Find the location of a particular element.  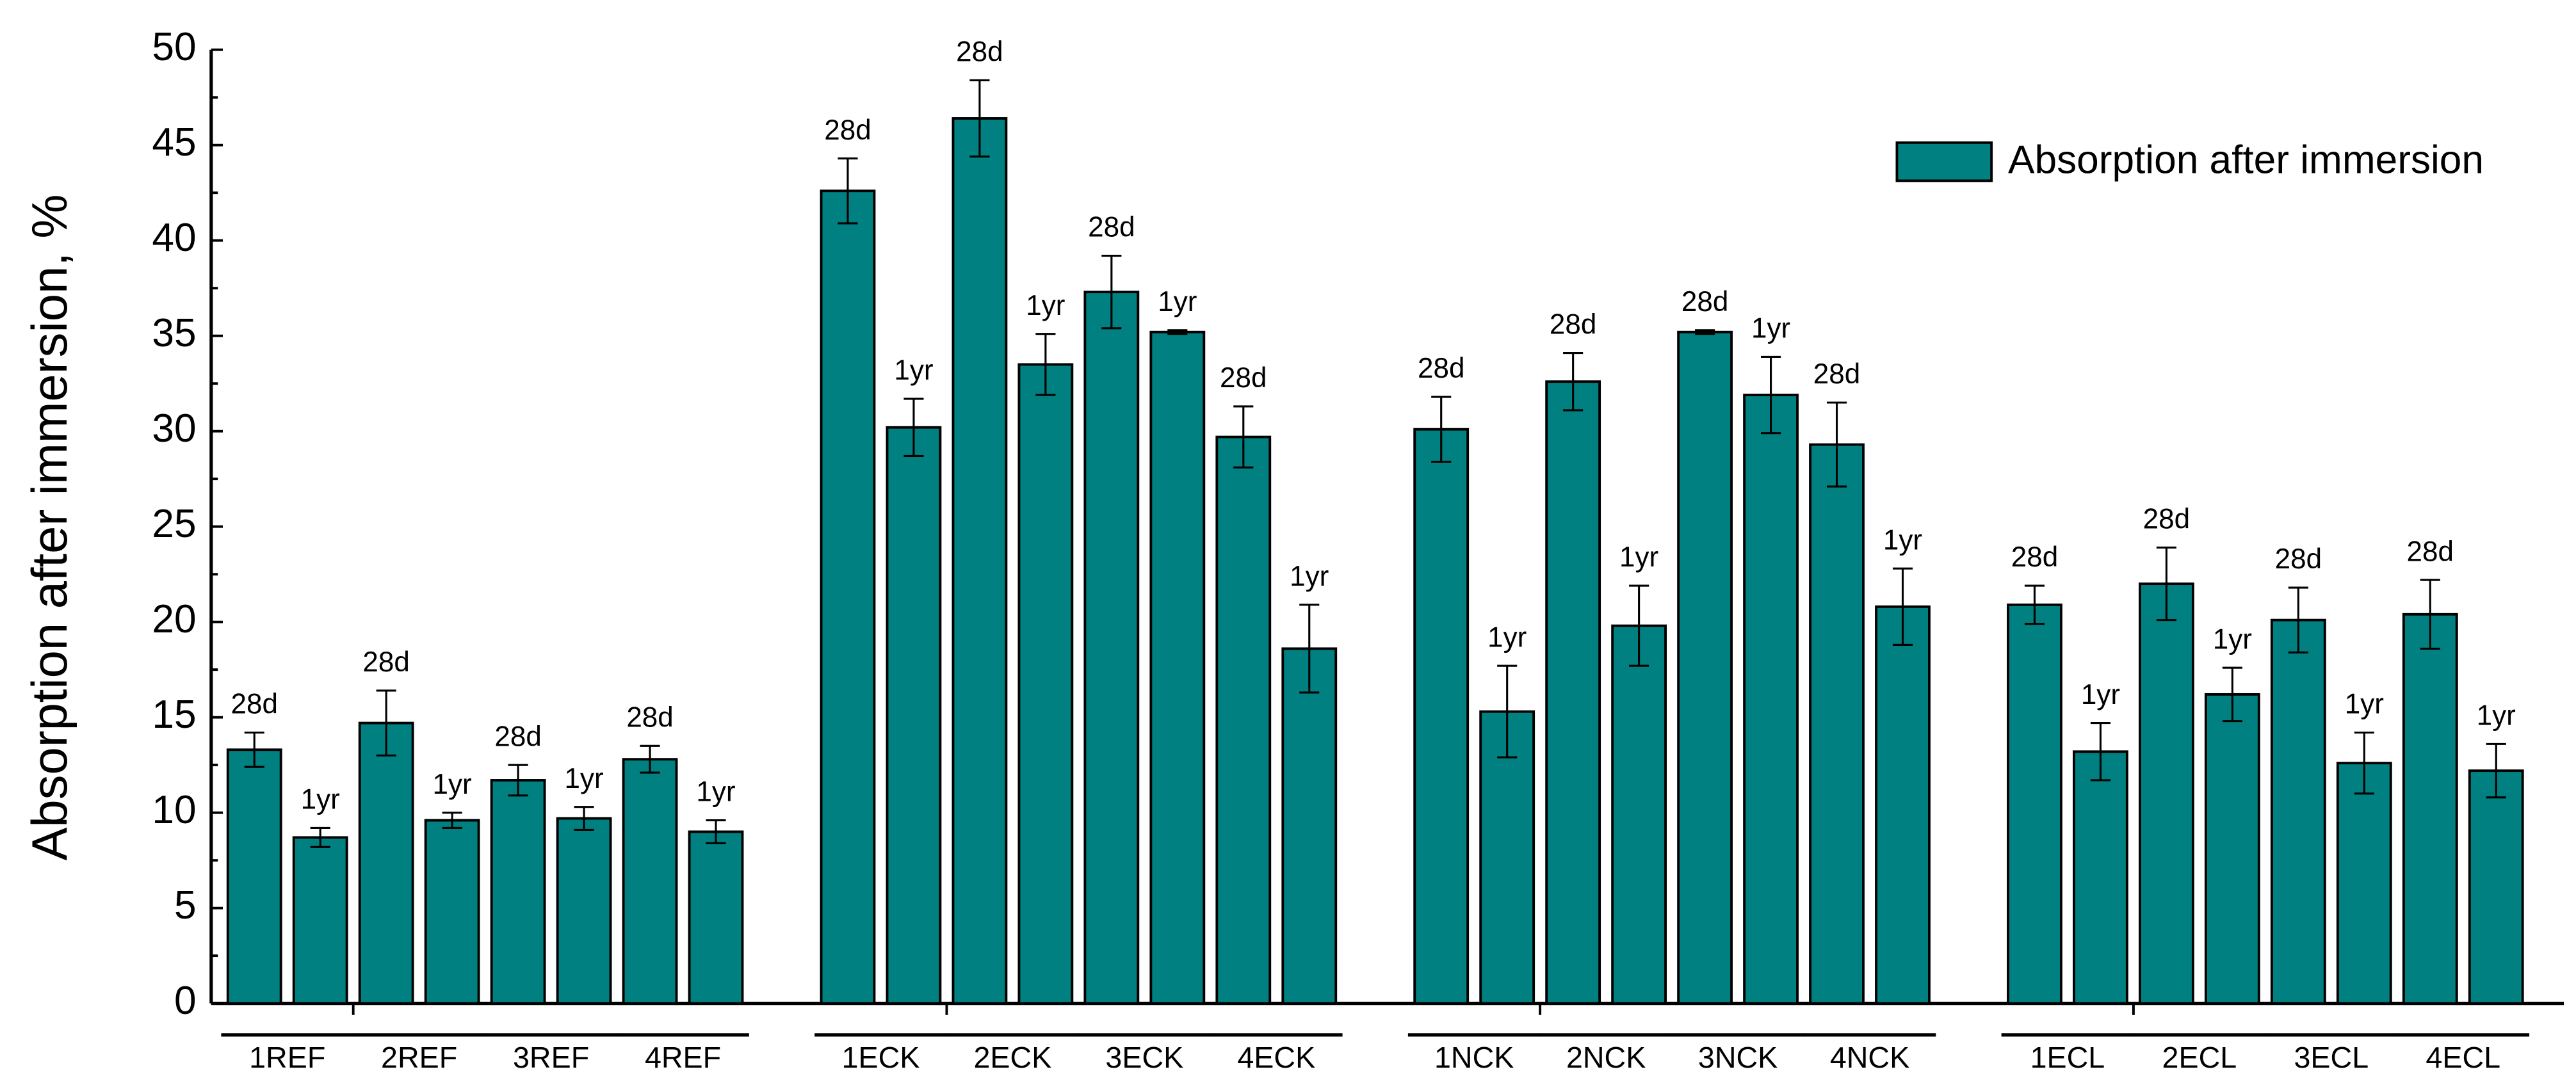

y-tick-label: 30 is located at coordinates (174, 428).